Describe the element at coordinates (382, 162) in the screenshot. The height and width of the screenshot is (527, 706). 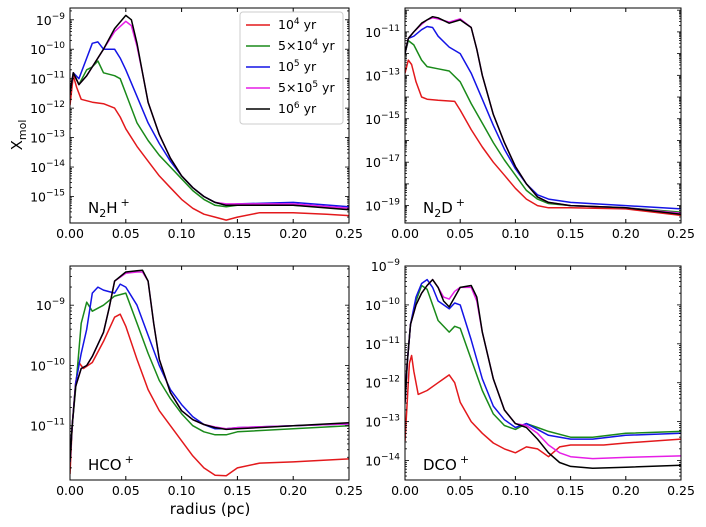
I see `y-tick-label: 10−17` at that location.